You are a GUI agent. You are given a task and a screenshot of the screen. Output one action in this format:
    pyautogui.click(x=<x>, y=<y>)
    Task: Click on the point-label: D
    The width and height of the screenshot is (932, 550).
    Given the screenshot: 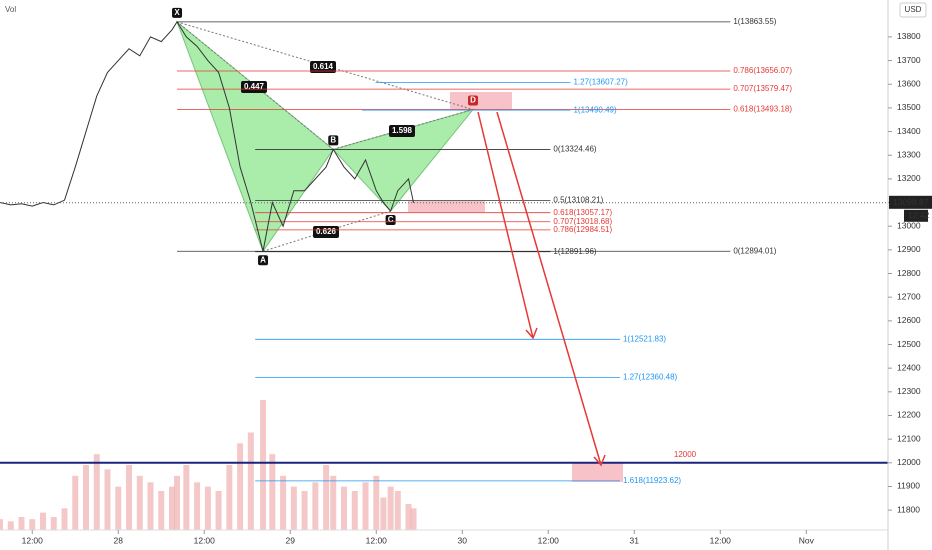 What is the action you would take?
    pyautogui.click(x=473, y=100)
    